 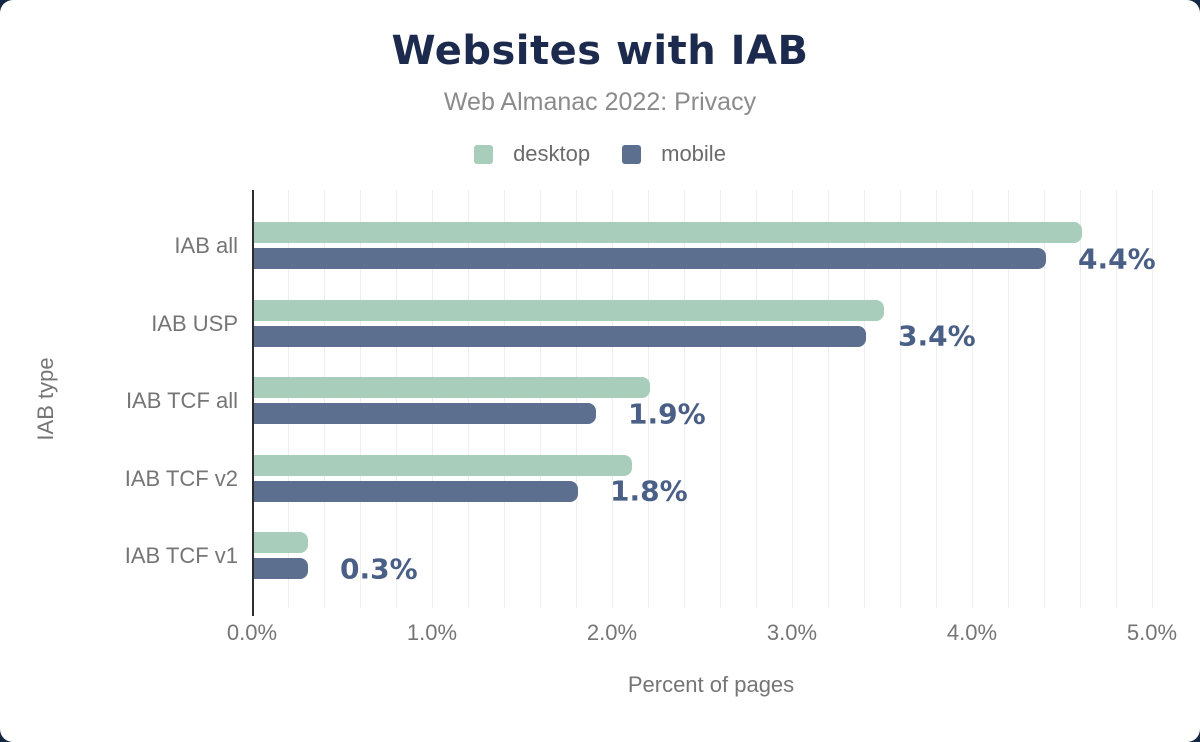 I want to click on legend: desktop mobile, so click(x=600, y=154).